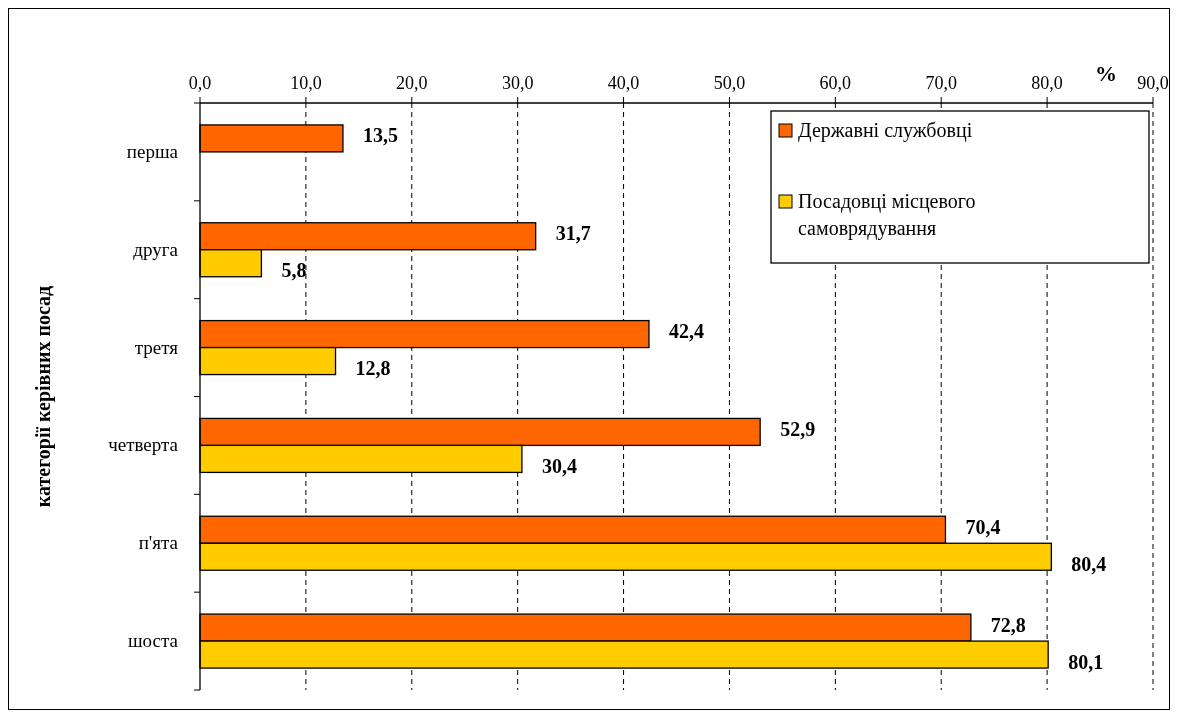 This screenshot has width=1178, height=717. I want to click on data-label: 52,9, so click(798, 428).